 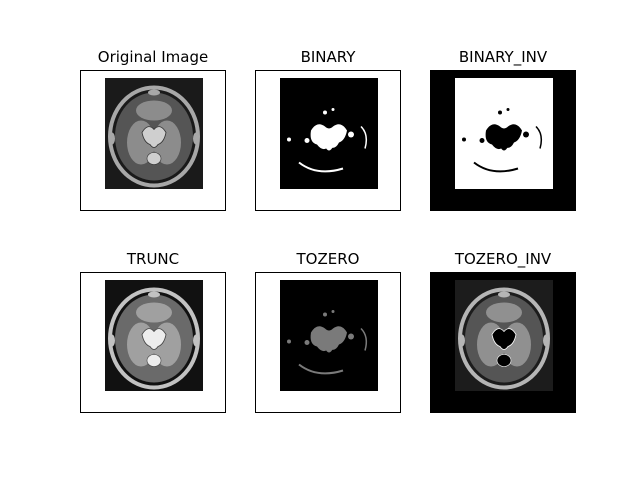 What do you see at coordinates (328, 259) in the screenshot?
I see `panel-title: TOZERO` at bounding box center [328, 259].